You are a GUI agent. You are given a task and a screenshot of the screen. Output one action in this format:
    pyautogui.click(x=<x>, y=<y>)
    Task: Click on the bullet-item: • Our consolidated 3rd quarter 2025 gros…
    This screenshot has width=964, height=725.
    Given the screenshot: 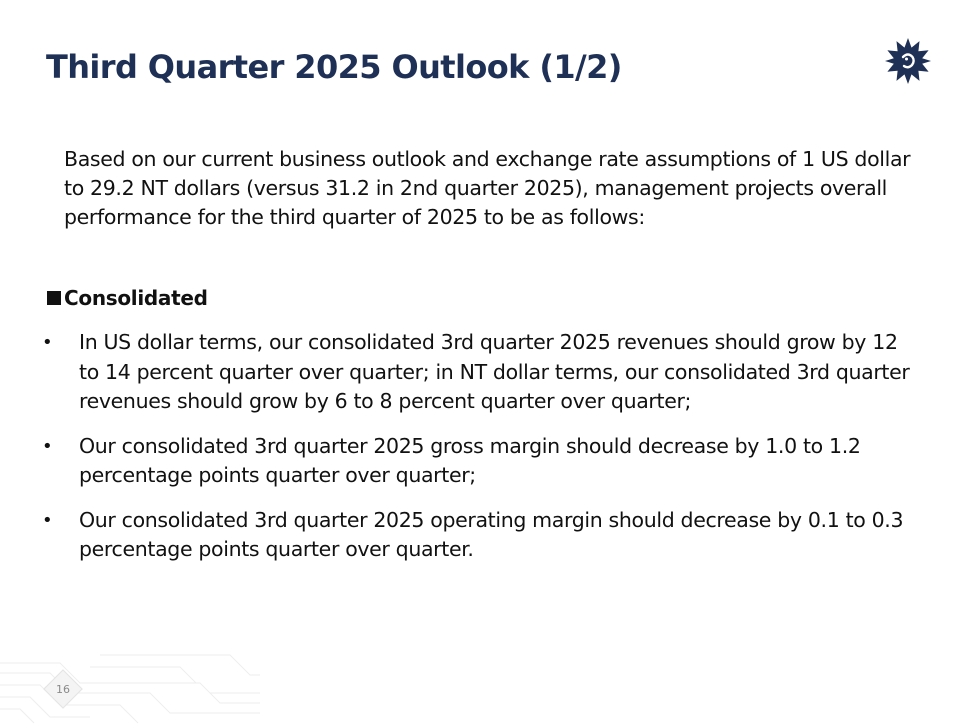 What is the action you would take?
    pyautogui.click(x=482, y=461)
    